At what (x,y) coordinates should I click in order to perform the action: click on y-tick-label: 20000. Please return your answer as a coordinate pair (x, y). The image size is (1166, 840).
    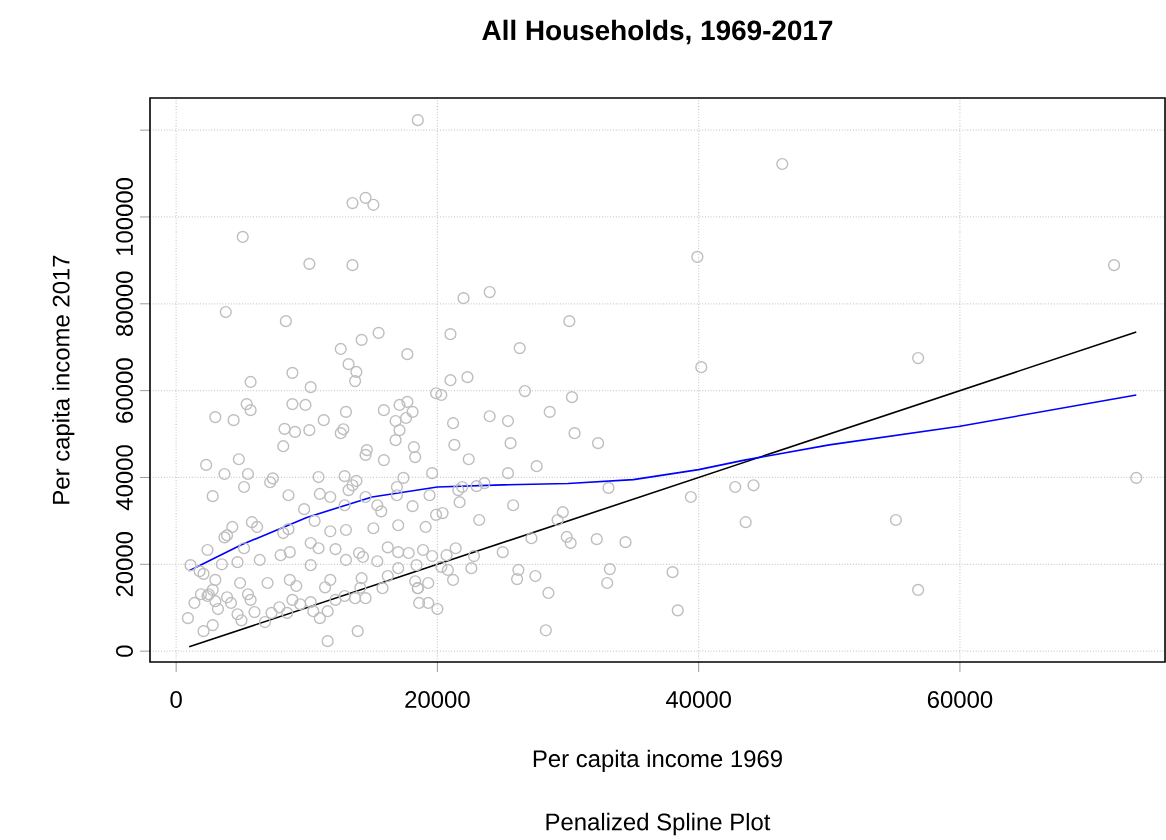
    Looking at the image, I should click on (124, 564).